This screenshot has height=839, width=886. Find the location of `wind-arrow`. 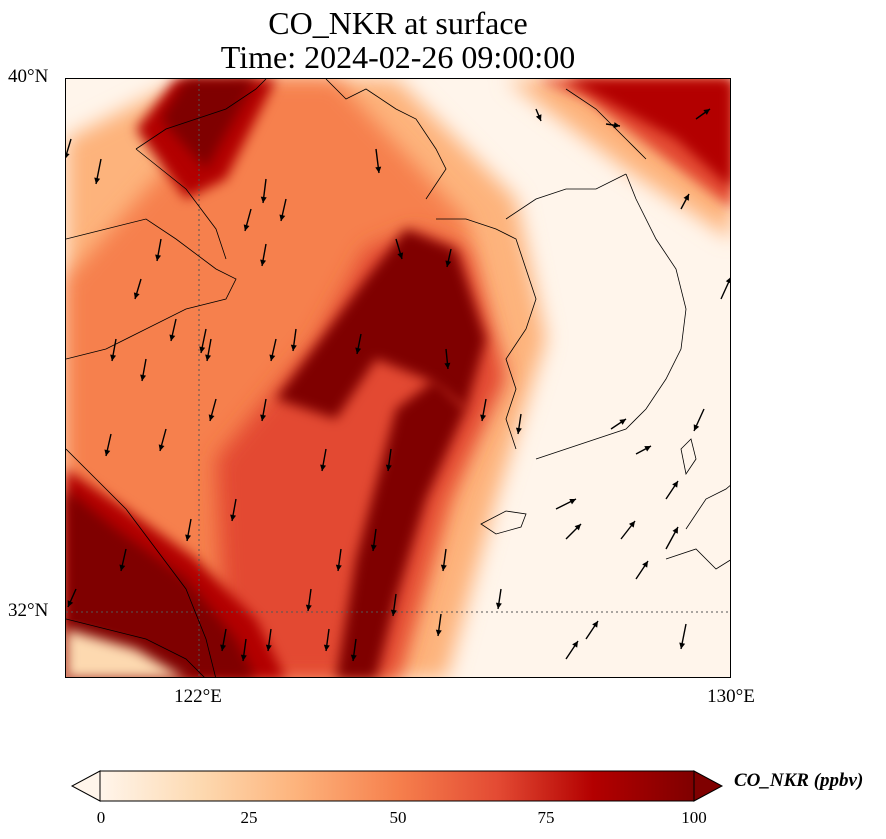

wind-arrow is located at coordinates (69, 148).